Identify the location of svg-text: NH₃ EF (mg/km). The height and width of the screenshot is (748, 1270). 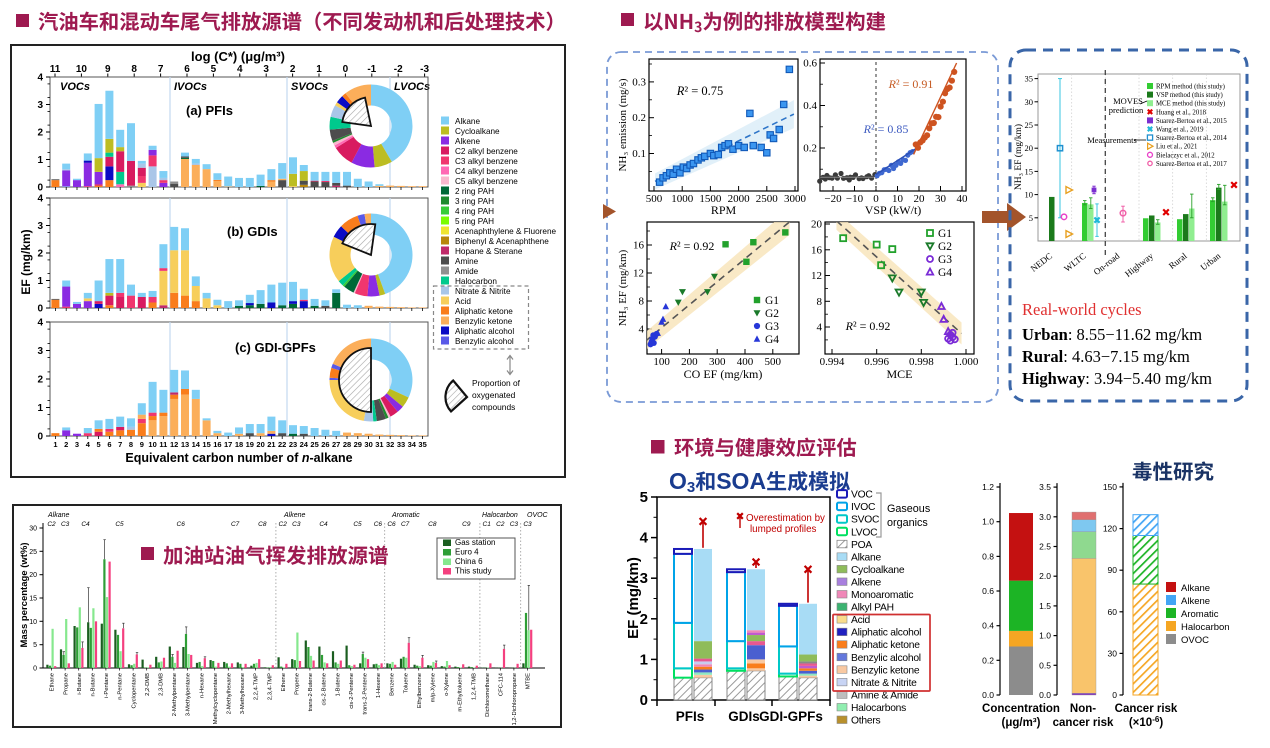
(623, 287).